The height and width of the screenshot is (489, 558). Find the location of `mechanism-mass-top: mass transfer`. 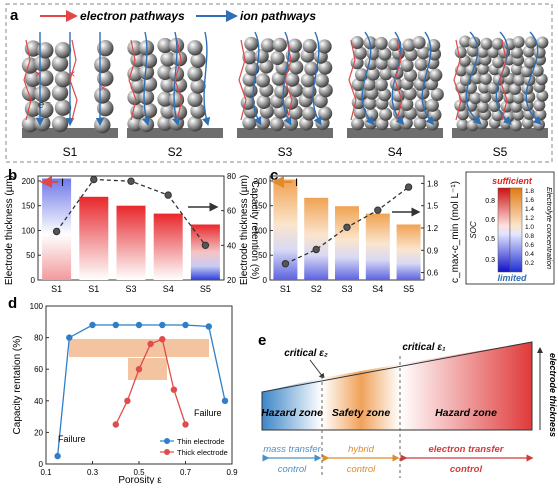

mechanism-mass-top: mass transfer is located at coordinates (292, 449).